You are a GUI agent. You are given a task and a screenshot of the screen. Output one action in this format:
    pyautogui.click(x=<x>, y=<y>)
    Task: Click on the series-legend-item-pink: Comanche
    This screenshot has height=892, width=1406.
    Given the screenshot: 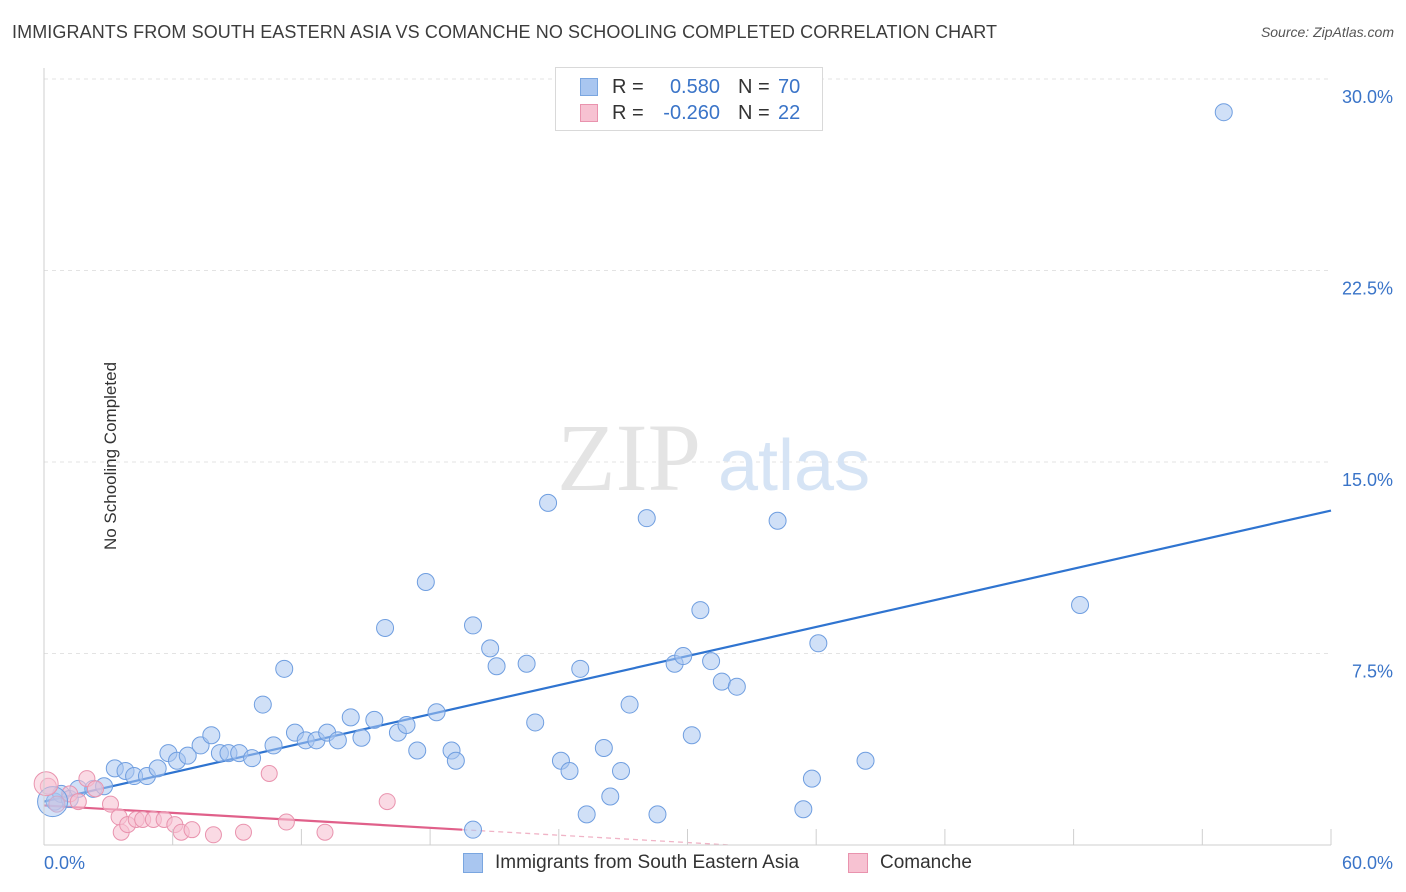 What is the action you would take?
    pyautogui.click(x=910, y=863)
    